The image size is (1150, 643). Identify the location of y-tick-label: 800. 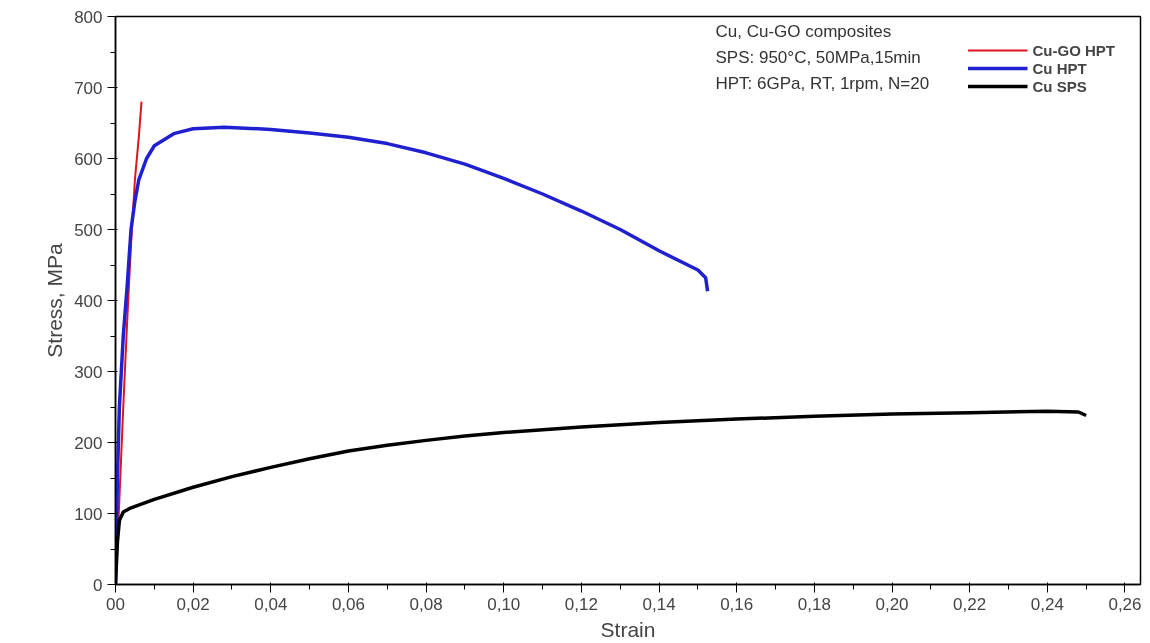
(88, 17).